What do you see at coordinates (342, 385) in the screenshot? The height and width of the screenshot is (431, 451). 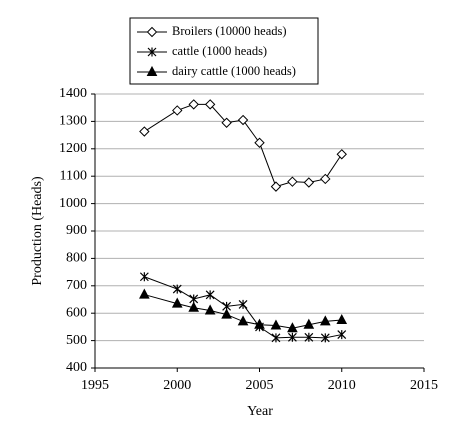 I see `x-tick-label: 2010` at bounding box center [342, 385].